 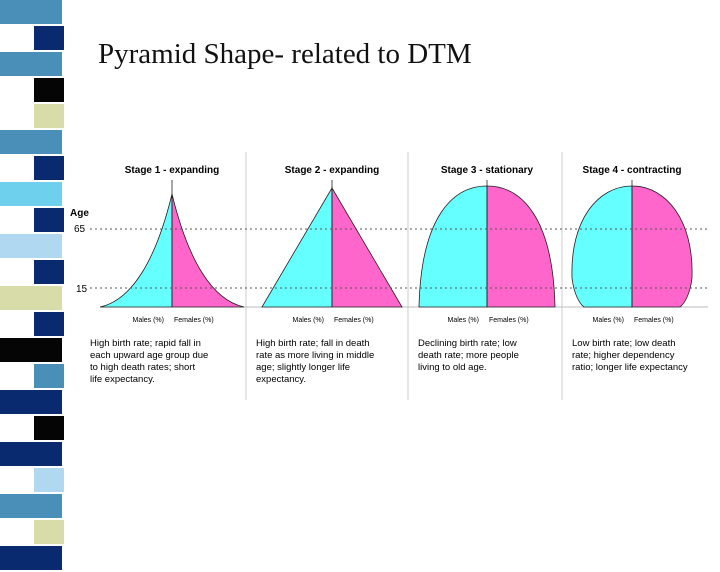 I want to click on description-line: death rate; more people, so click(x=468, y=355).